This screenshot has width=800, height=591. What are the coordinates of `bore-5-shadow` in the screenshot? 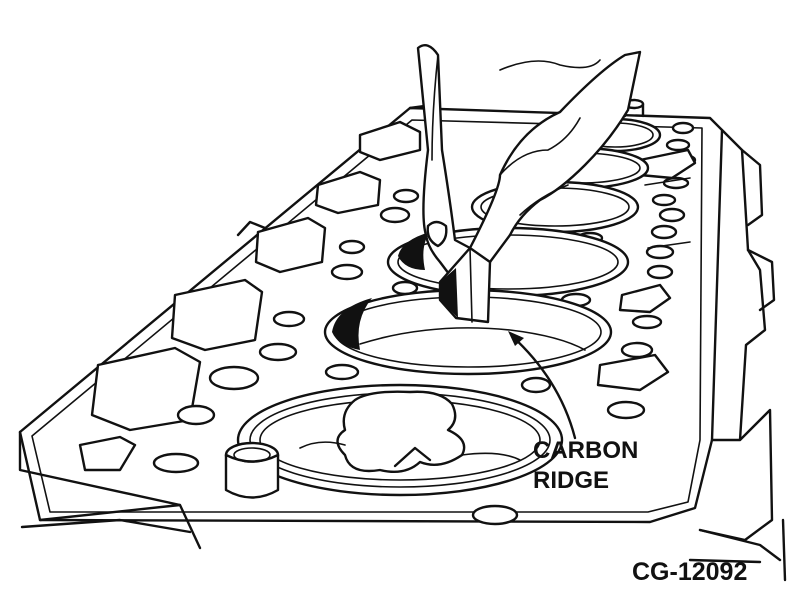 It's located at (352, 324).